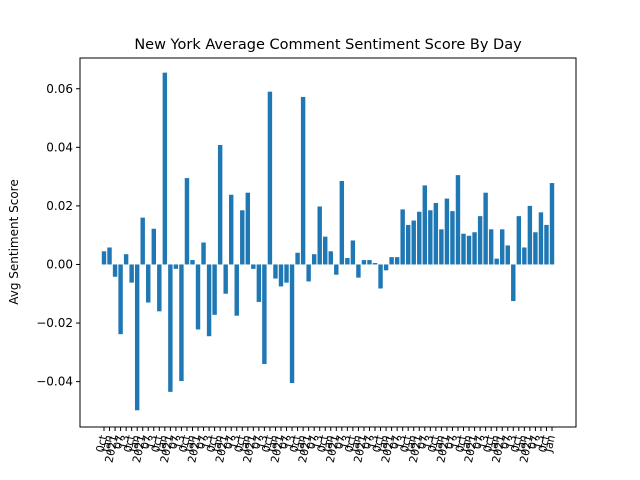  What do you see at coordinates (59, 147) in the screenshot?
I see `y-tick-label: 0.04` at bounding box center [59, 147].